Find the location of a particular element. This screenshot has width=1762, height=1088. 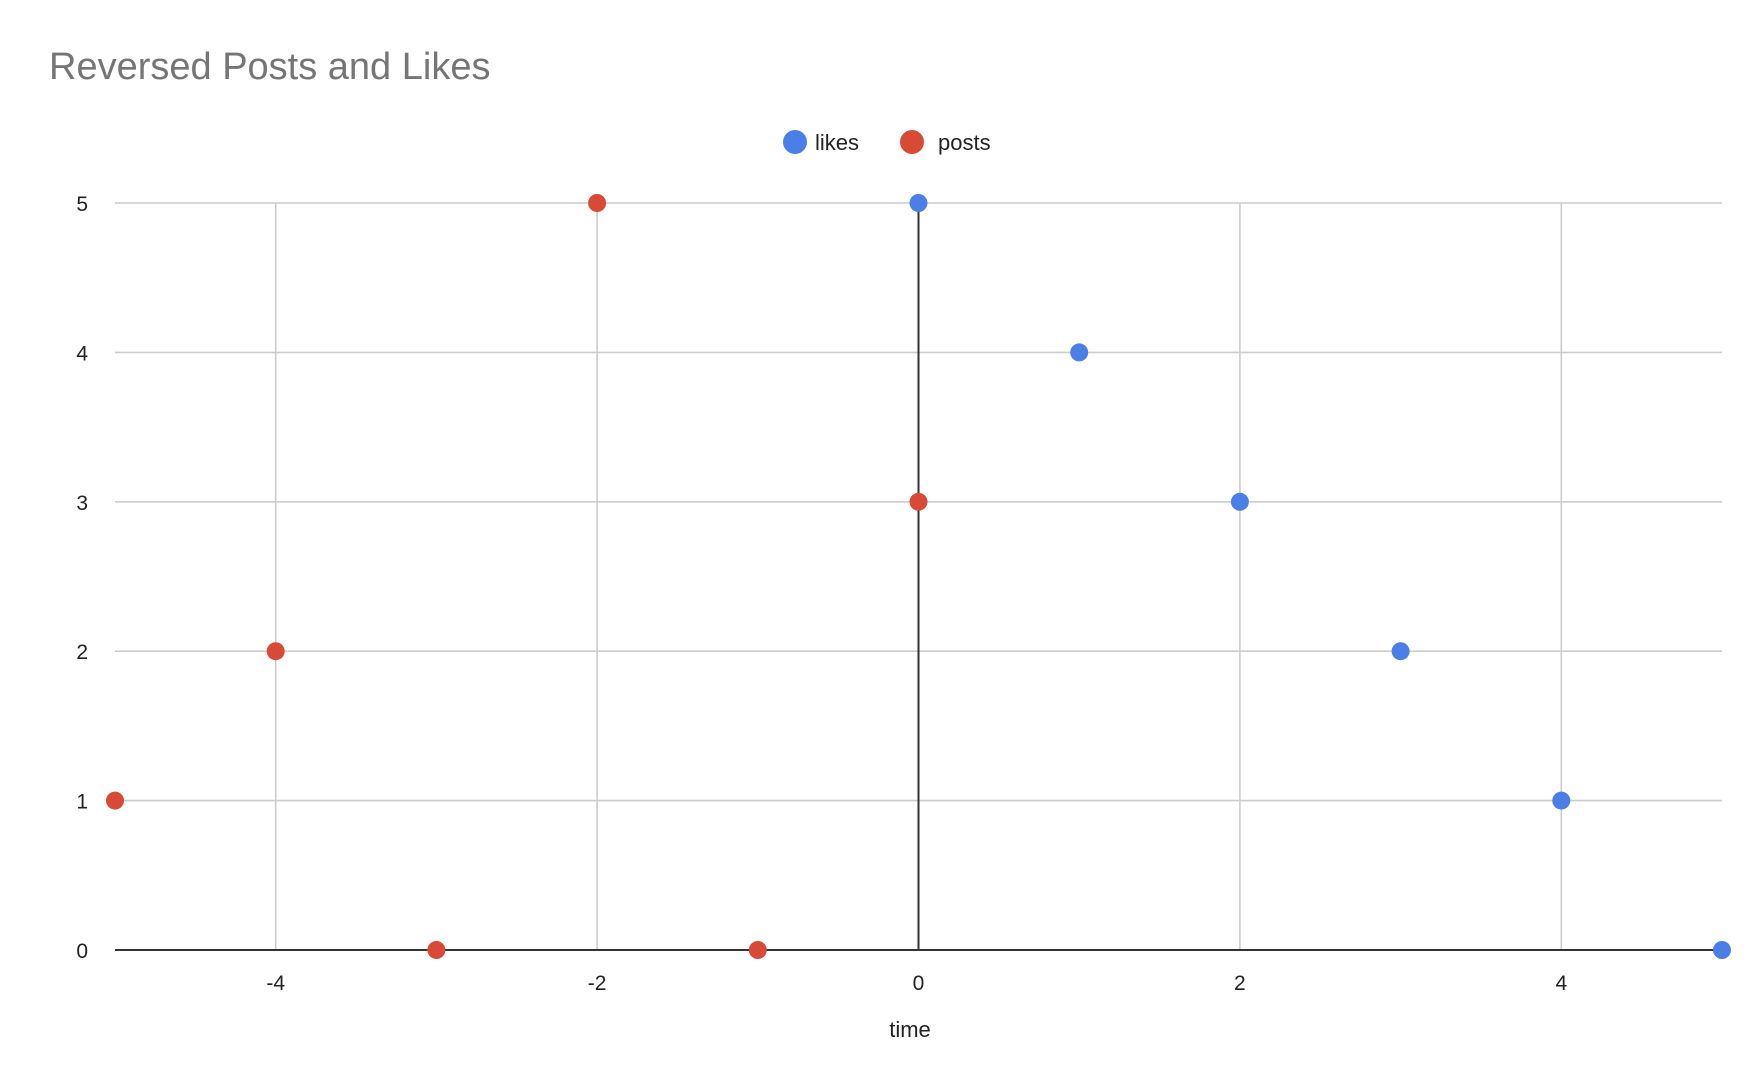

x-tick-label: 4 is located at coordinates (1561, 983).